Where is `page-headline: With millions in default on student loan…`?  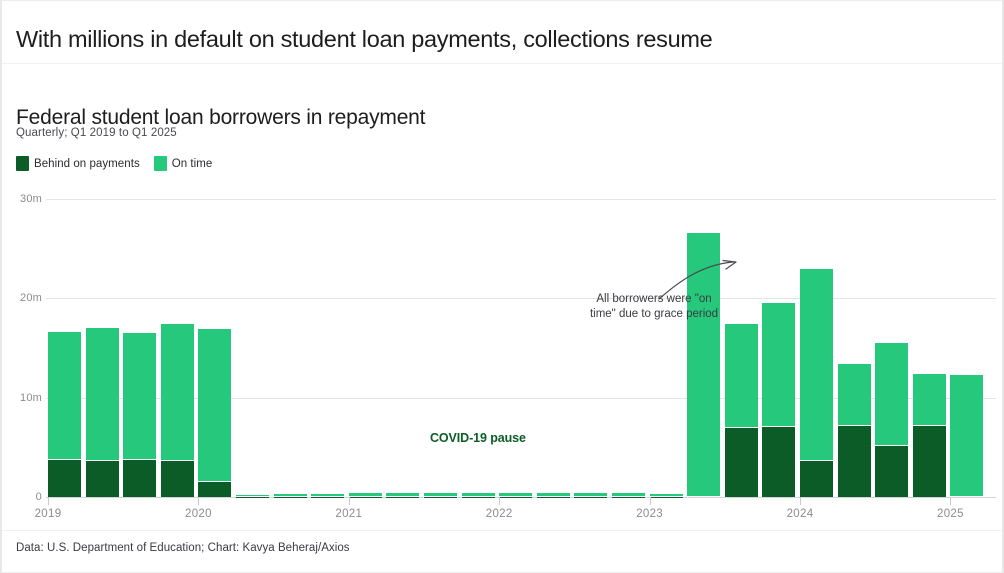 page-headline: With millions in default on student loan… is located at coordinates (364, 38).